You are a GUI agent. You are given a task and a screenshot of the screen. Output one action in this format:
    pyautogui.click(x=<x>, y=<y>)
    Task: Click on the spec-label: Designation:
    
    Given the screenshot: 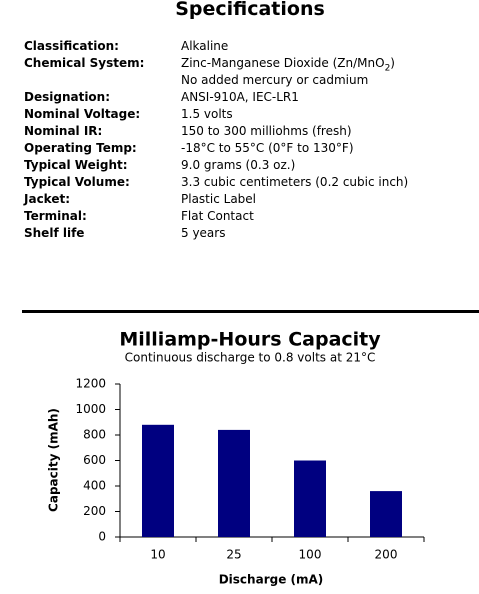 What is the action you would take?
    pyautogui.click(x=67, y=97)
    